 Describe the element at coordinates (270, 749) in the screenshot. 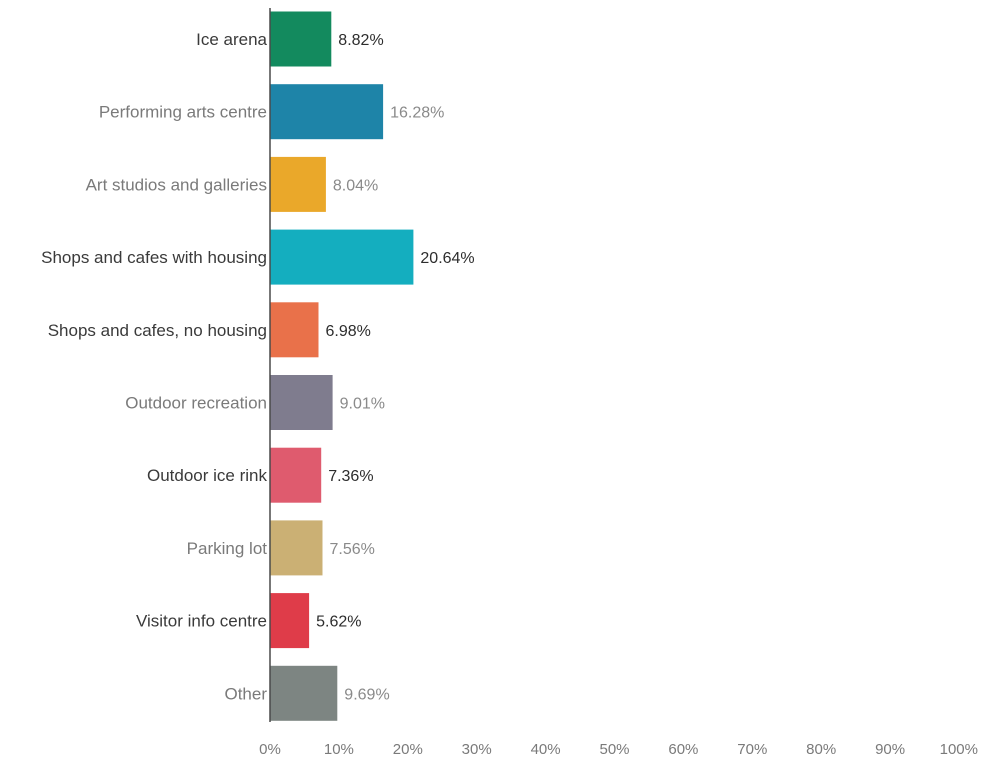

I see `x-tick-label-0: 0%` at that location.